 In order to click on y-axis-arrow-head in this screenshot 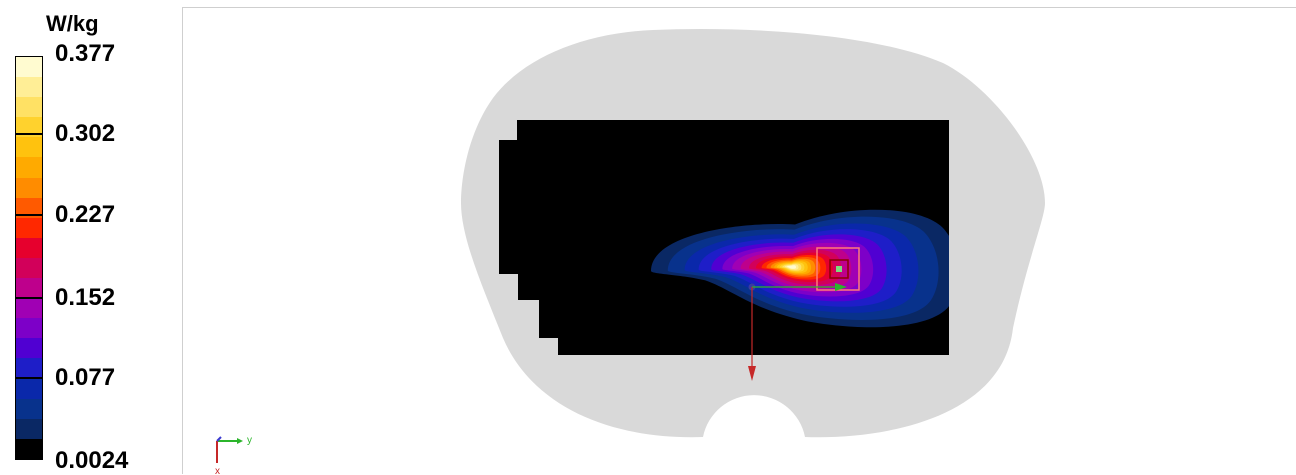, I will do `click(841, 287)`.